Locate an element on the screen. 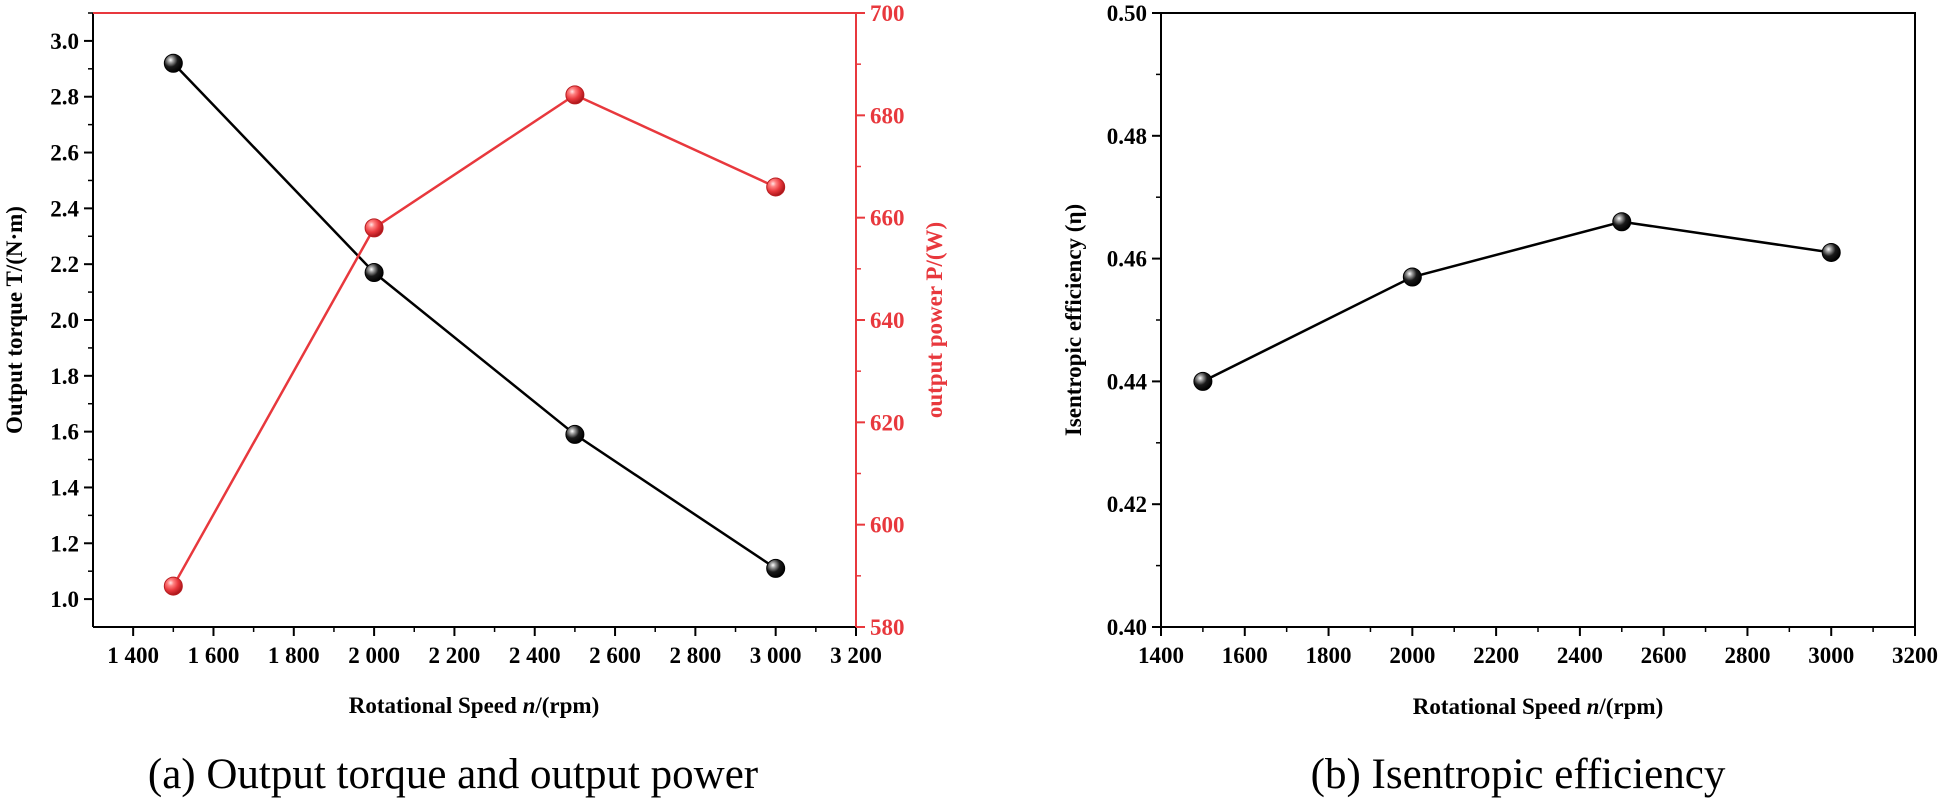 Image resolution: width=1950 pixels, height=800 pixels. chart-b-x-tick-label: 1400 is located at coordinates (1161, 655).